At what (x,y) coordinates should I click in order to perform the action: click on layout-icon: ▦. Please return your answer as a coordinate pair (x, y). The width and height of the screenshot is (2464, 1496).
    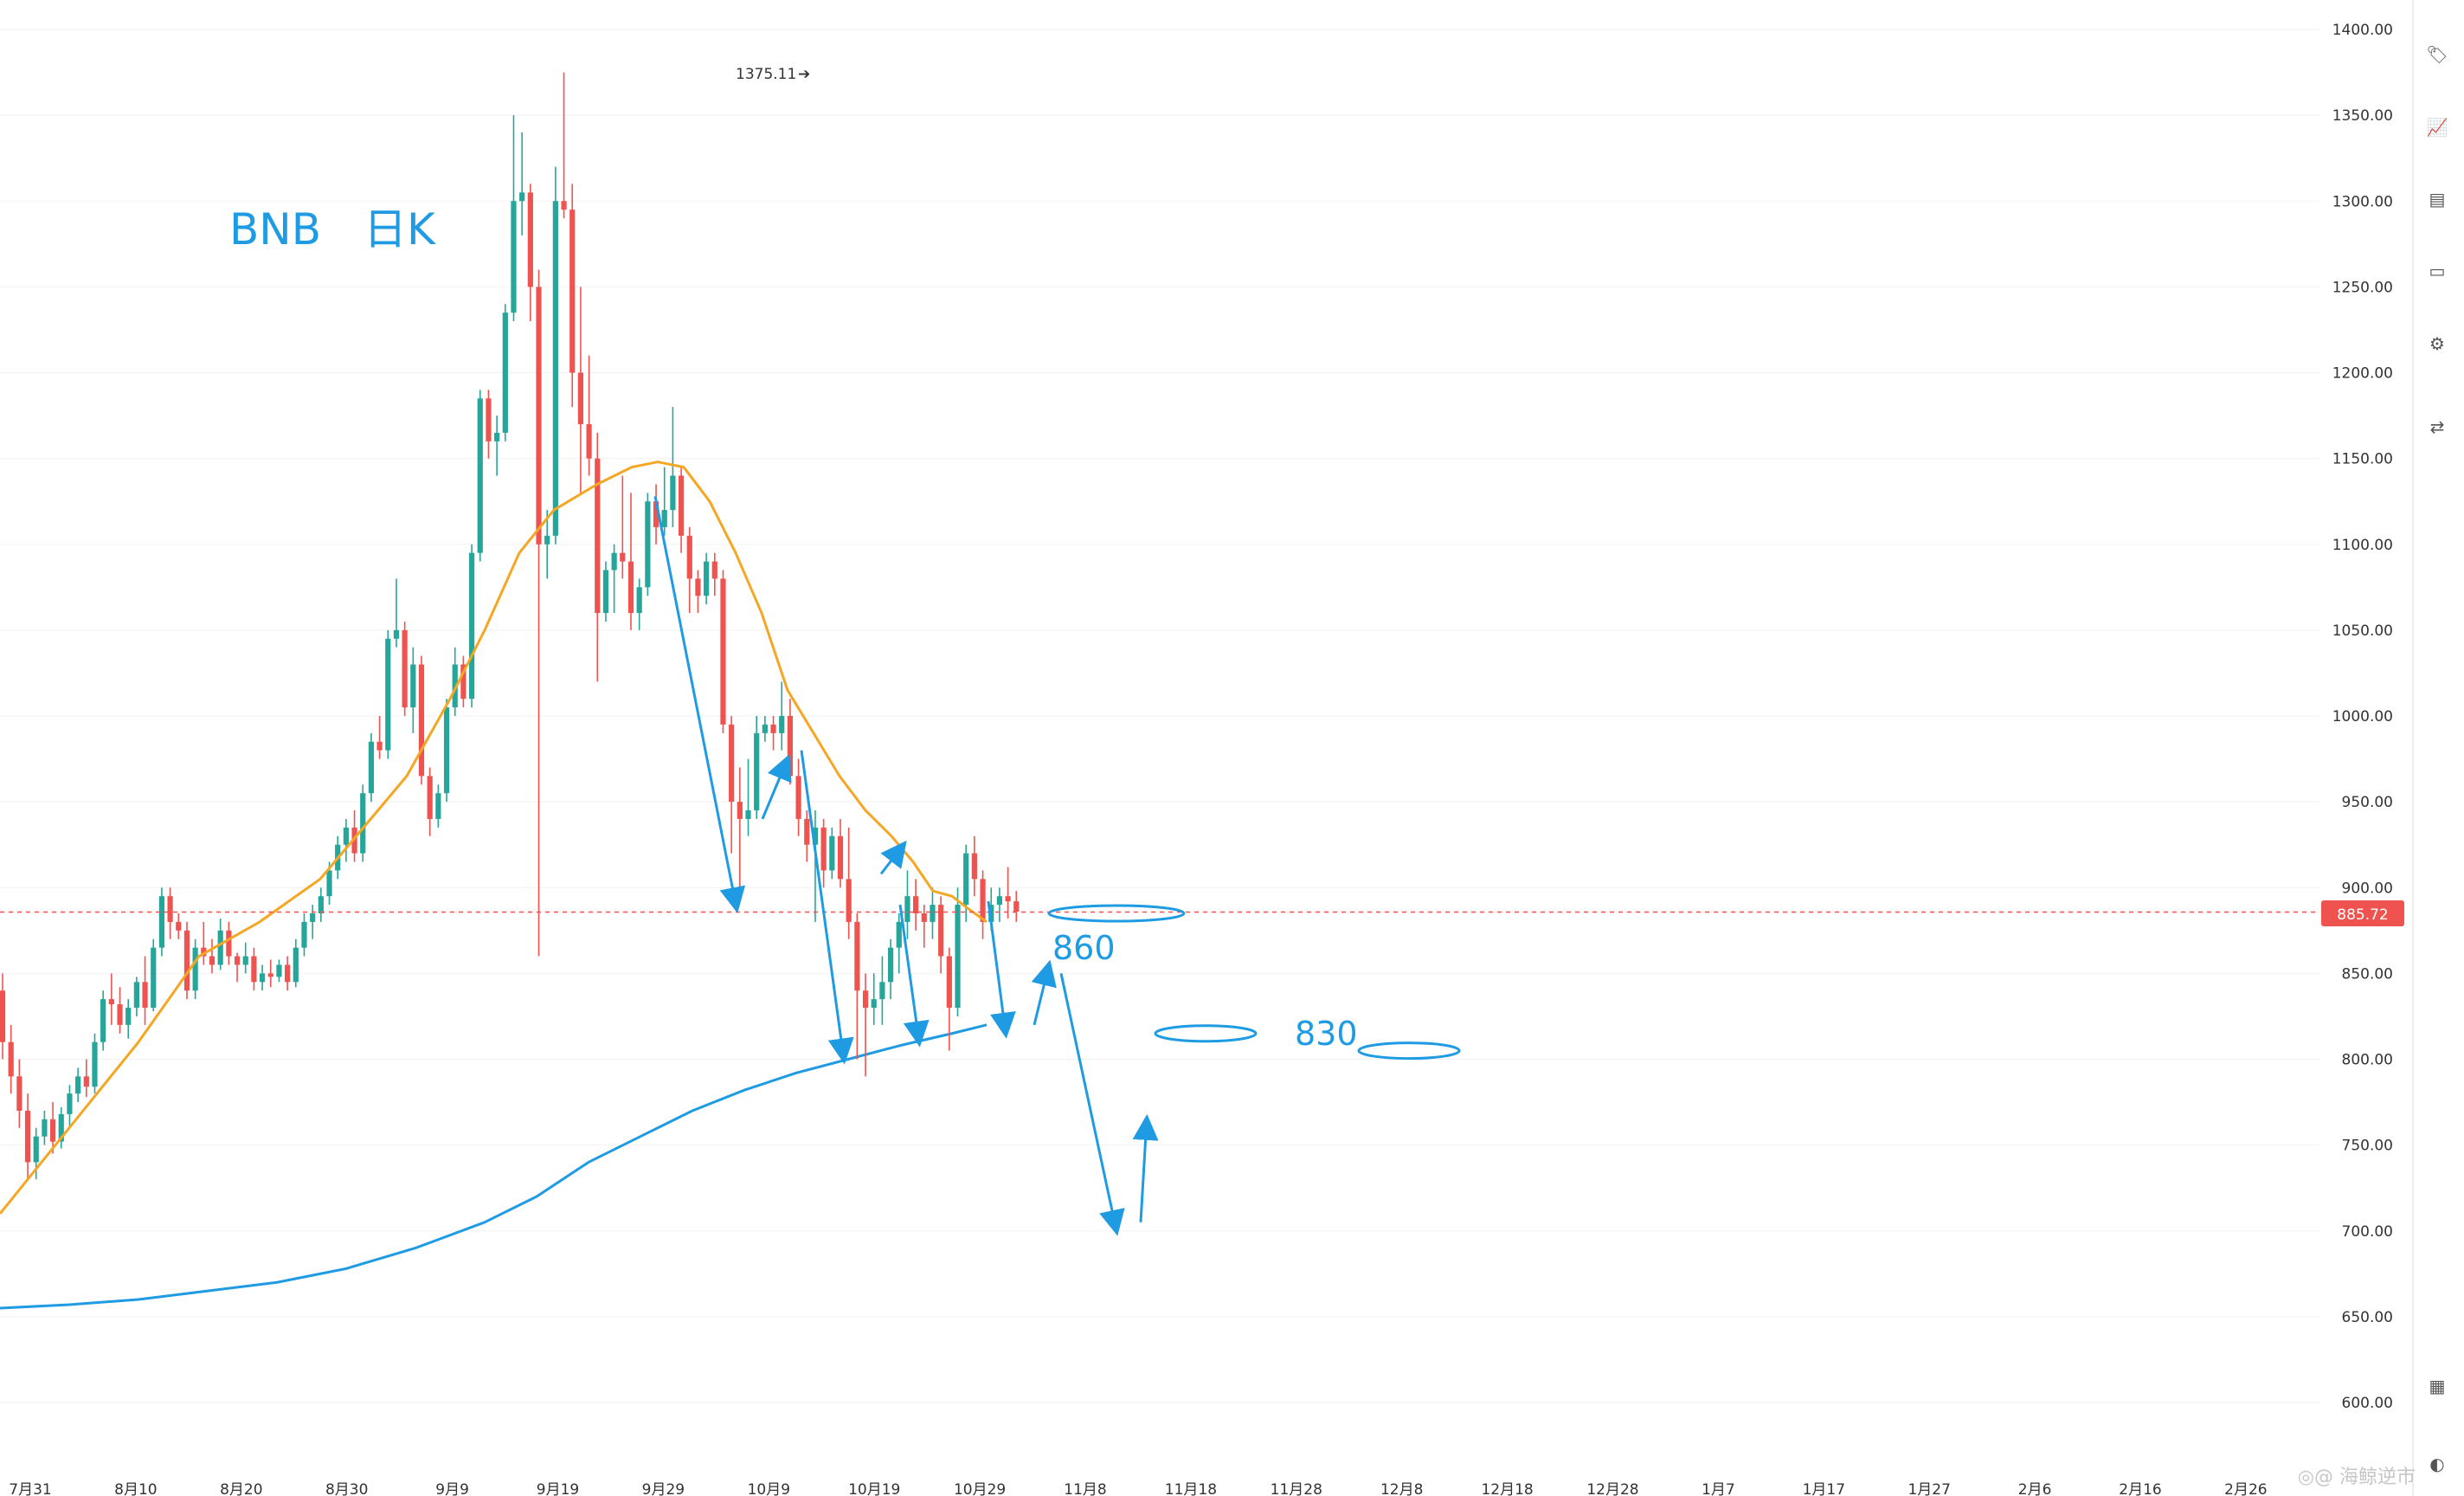
    Looking at the image, I should click on (2438, 1386).